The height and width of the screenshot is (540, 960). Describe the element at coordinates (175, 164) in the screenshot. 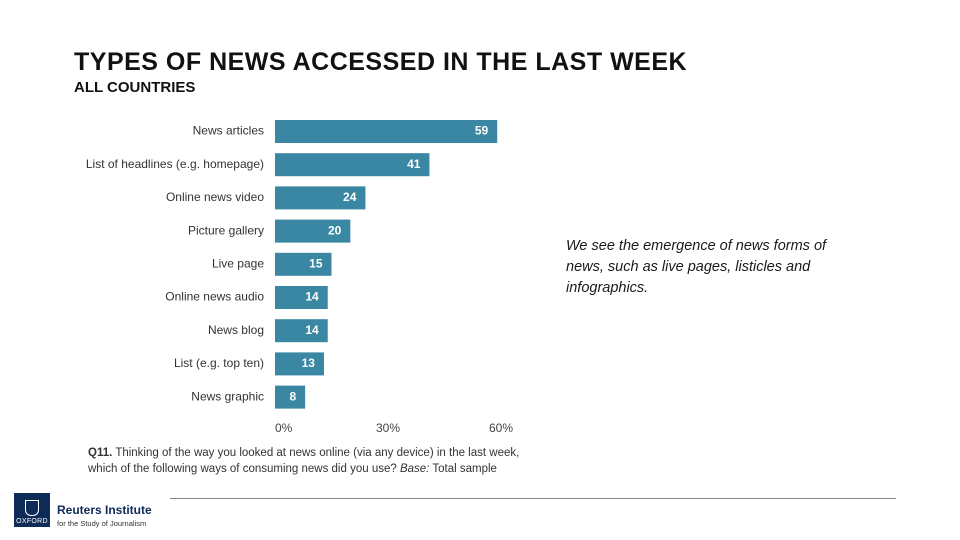

I see `category-label: List of headlines (e.g. homepage)` at that location.